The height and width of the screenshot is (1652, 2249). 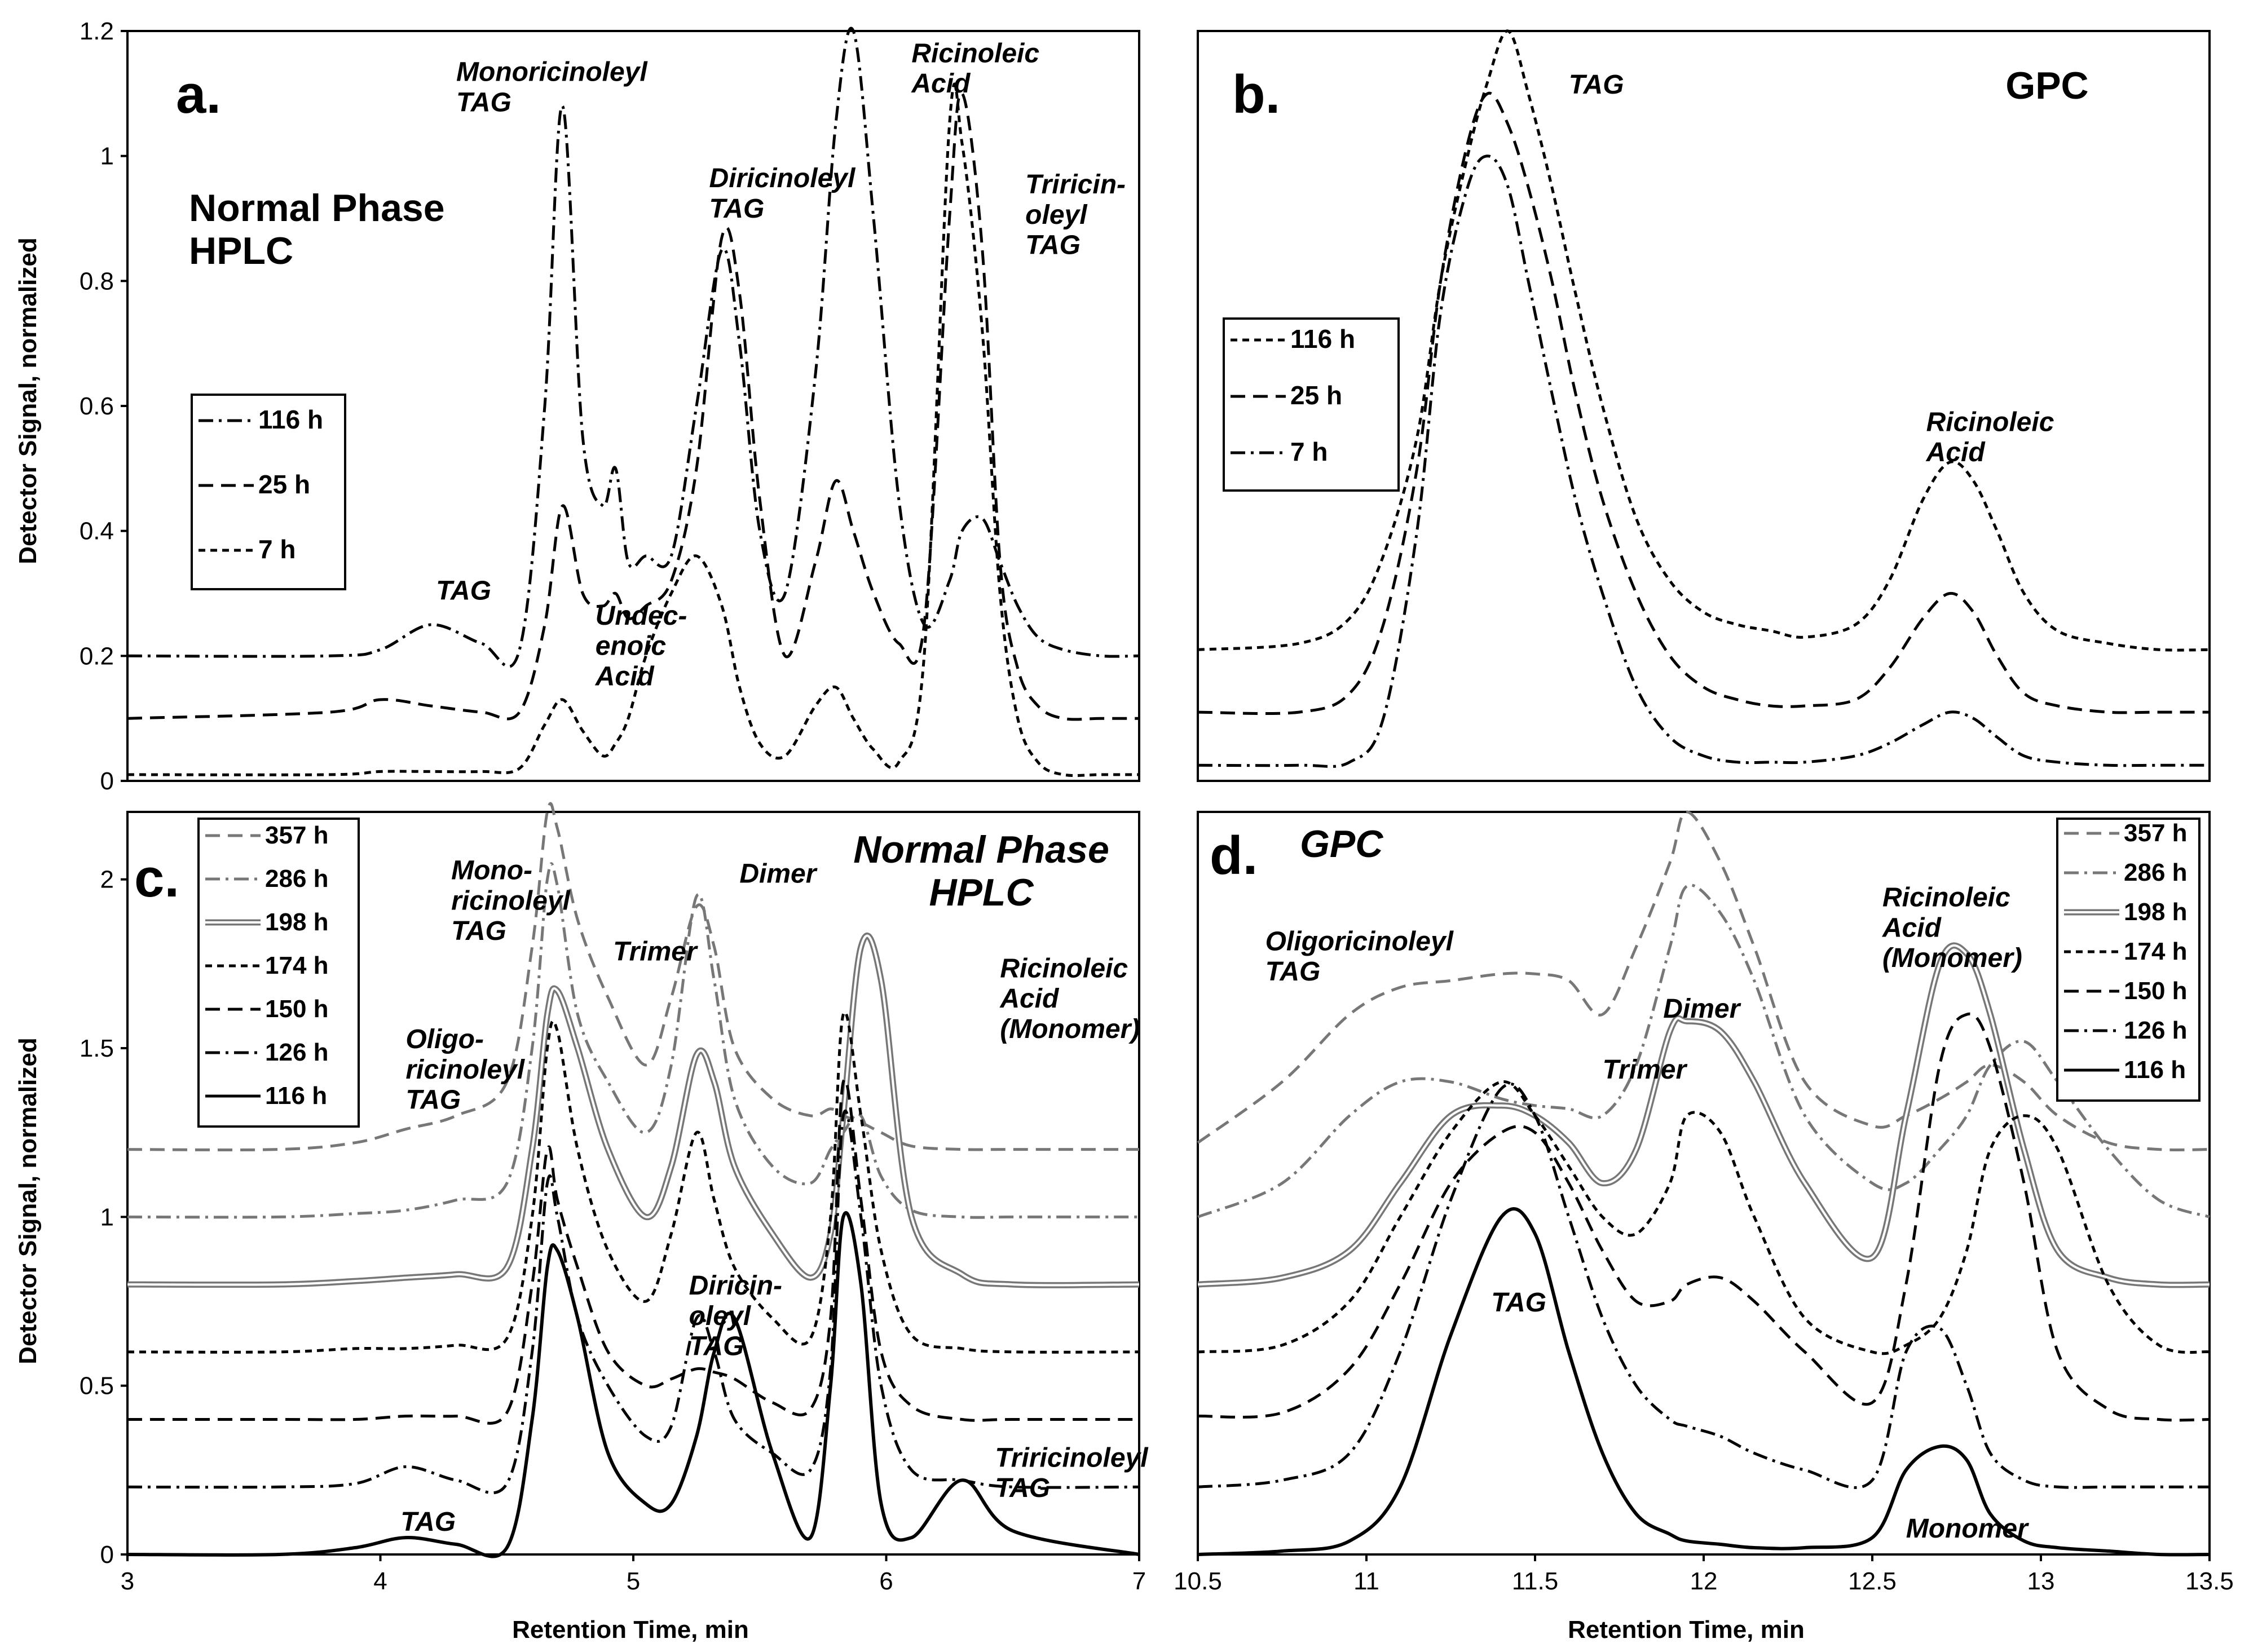 I want to click on panel-title-line: HPLC, so click(x=241, y=251).